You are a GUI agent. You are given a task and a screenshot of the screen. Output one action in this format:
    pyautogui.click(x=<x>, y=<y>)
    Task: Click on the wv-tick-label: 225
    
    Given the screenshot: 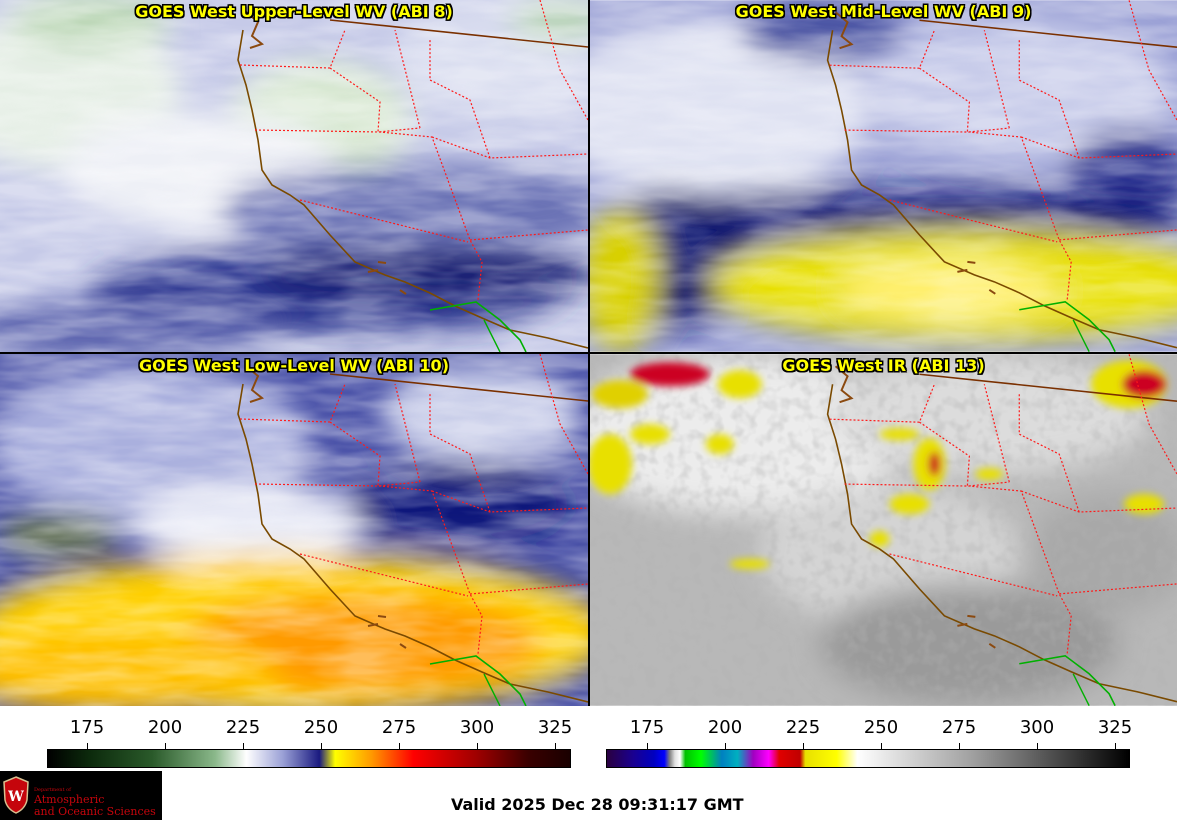 What is the action you would take?
    pyautogui.click(x=243, y=727)
    